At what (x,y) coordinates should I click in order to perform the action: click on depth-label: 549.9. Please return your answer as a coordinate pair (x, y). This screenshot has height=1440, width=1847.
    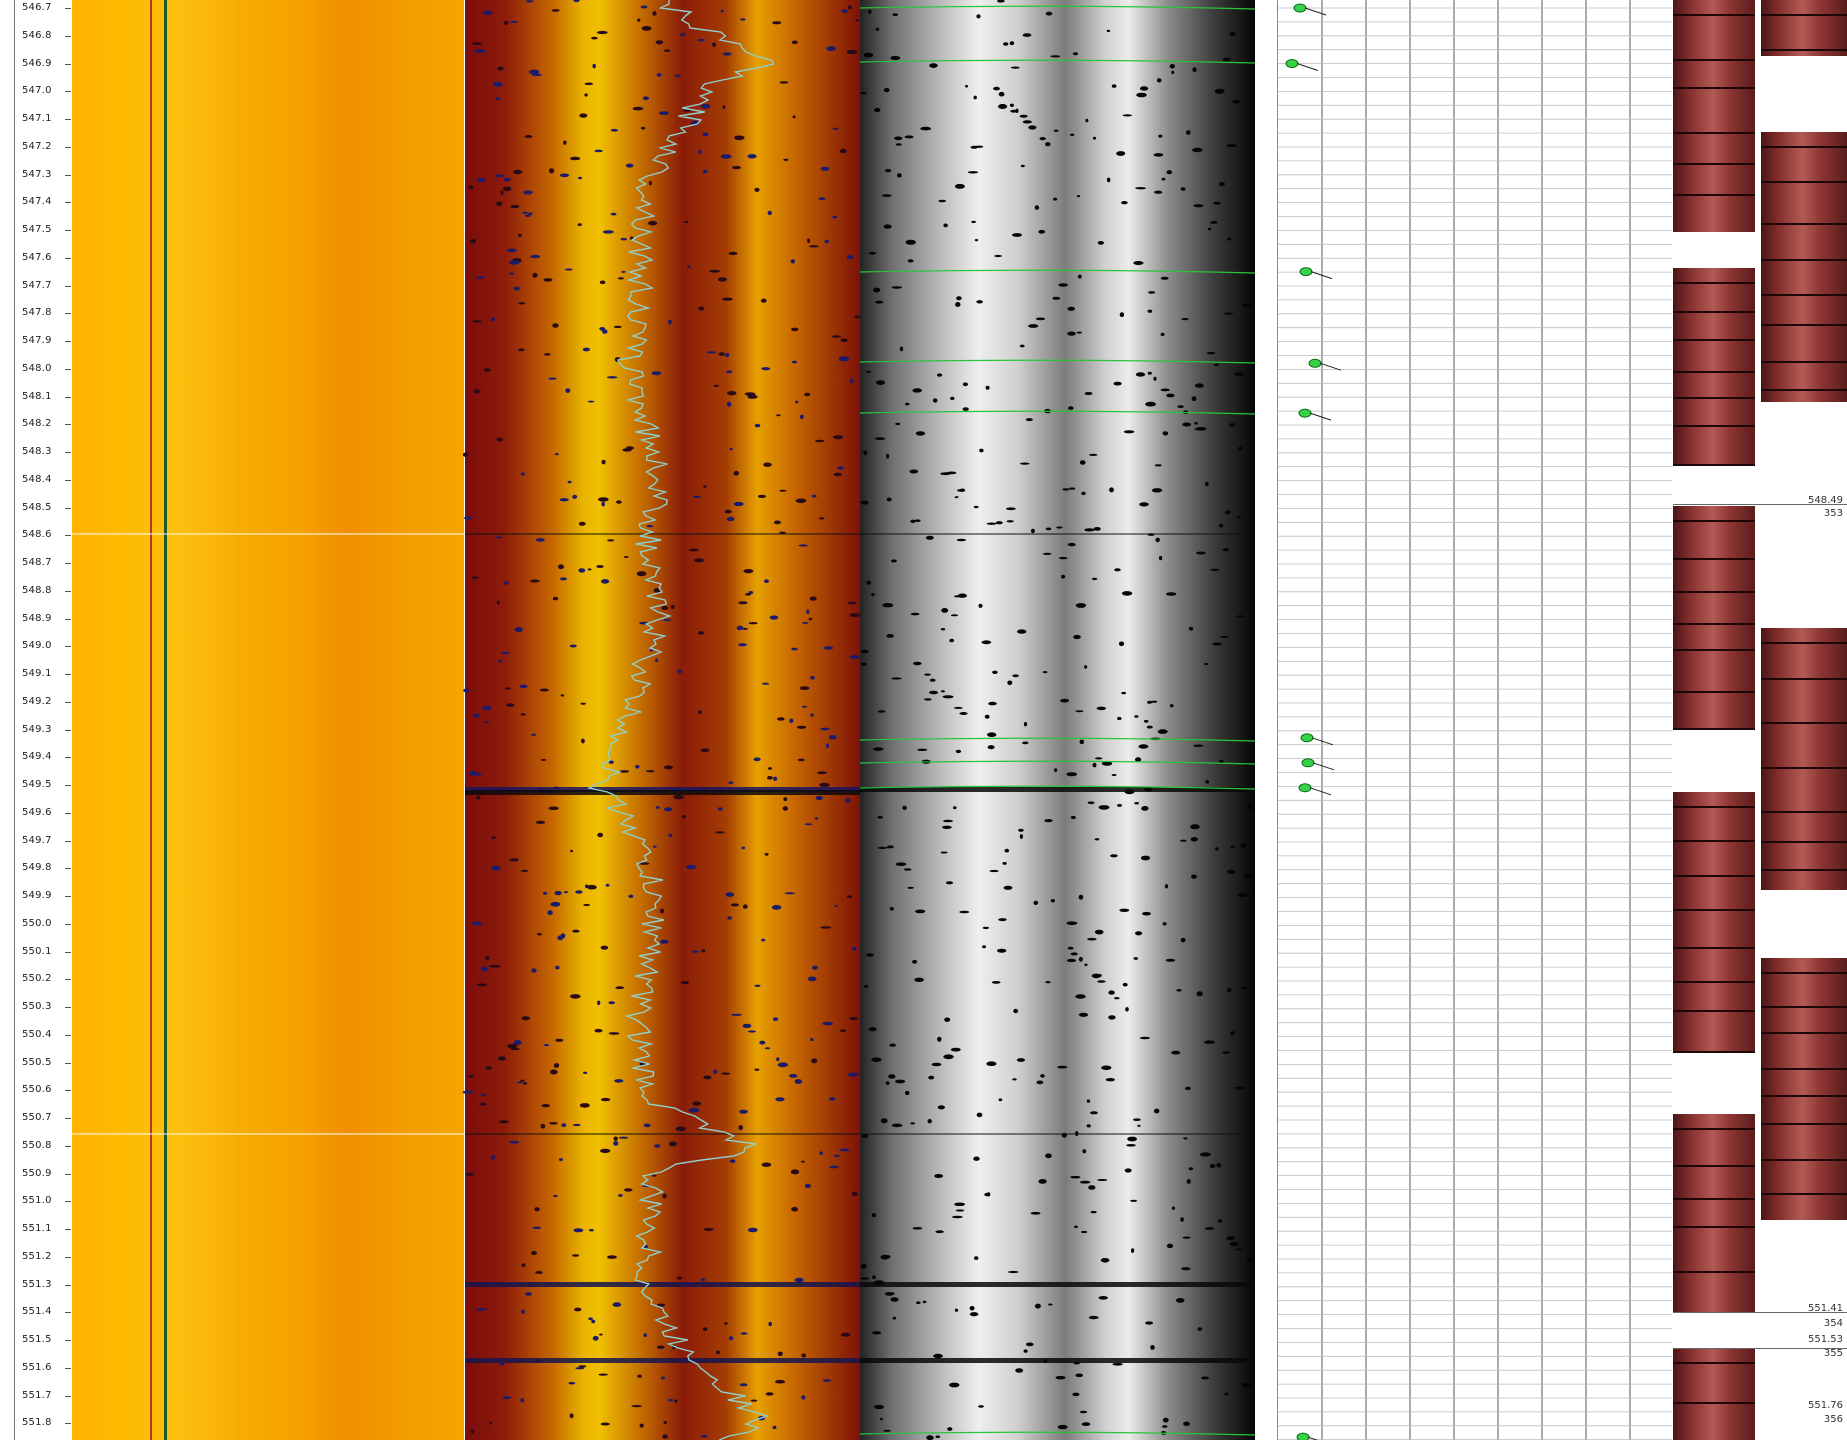
    Looking at the image, I should click on (37, 895).